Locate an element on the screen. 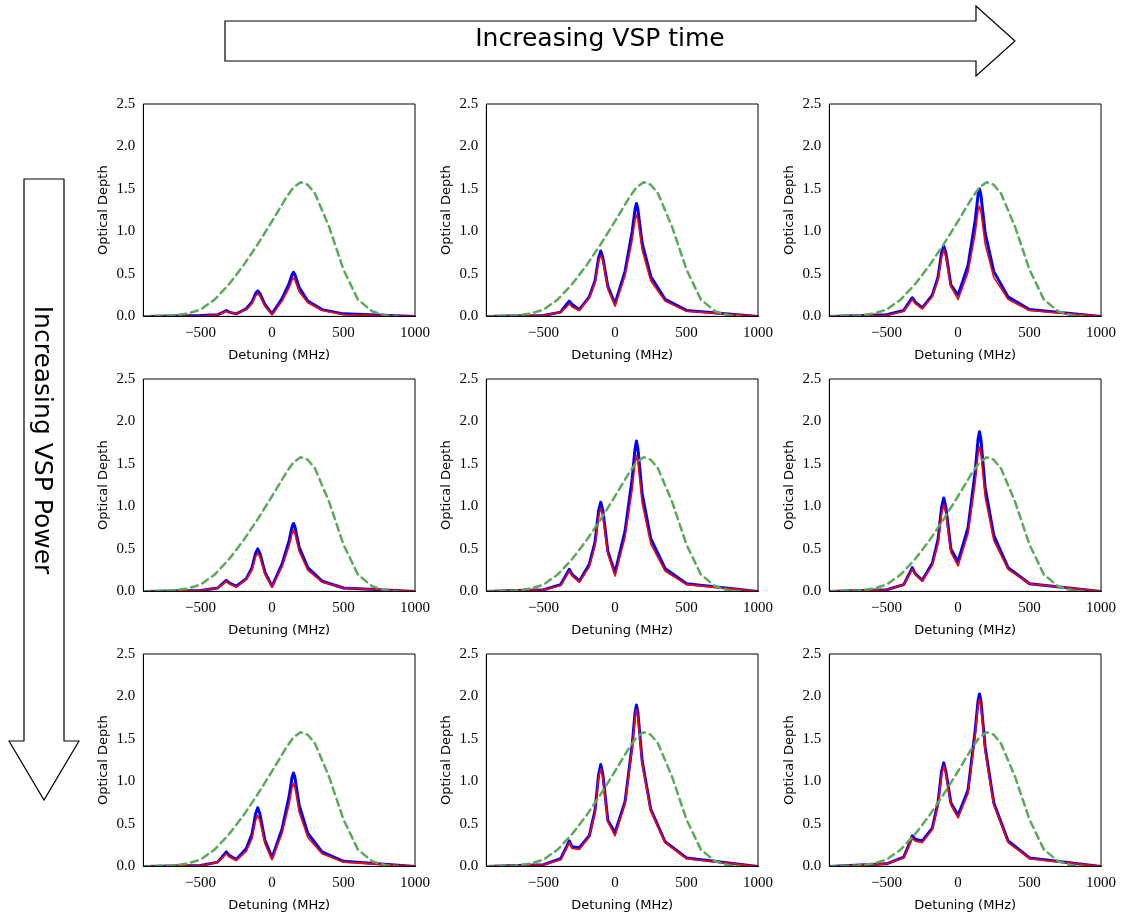 Image resolution: width=1143 pixels, height=920 pixels. text: Increasing VSP time is located at coordinates (600, 38).